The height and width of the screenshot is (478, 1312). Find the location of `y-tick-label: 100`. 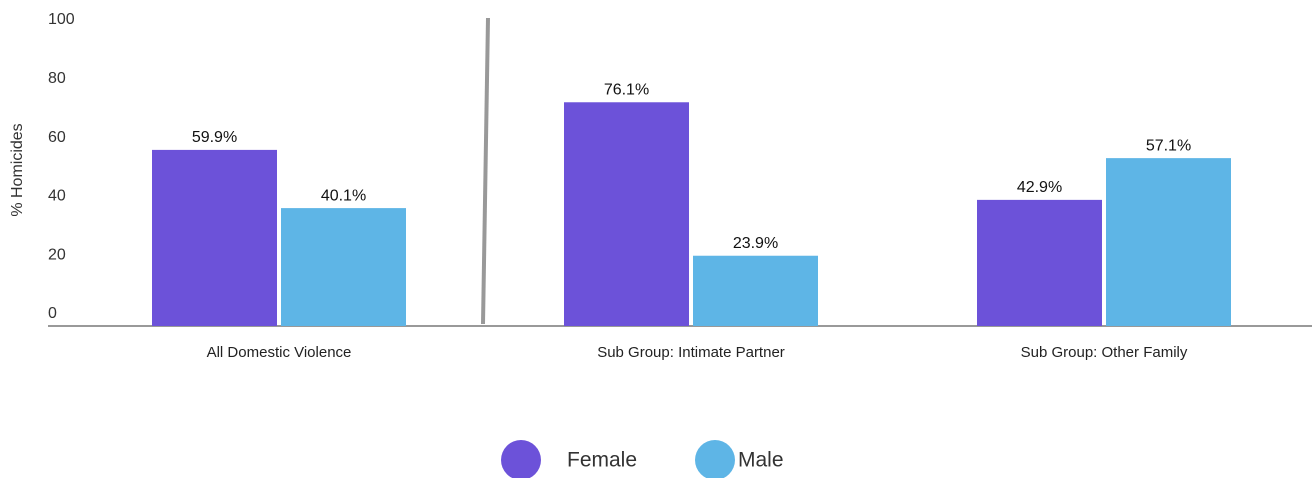

y-tick-label: 100 is located at coordinates (61, 19).